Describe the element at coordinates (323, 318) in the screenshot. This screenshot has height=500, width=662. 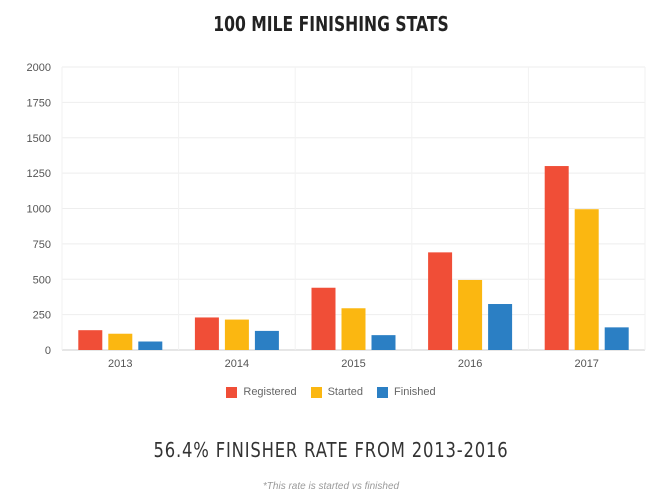
I see `bar-registered-2015` at that location.